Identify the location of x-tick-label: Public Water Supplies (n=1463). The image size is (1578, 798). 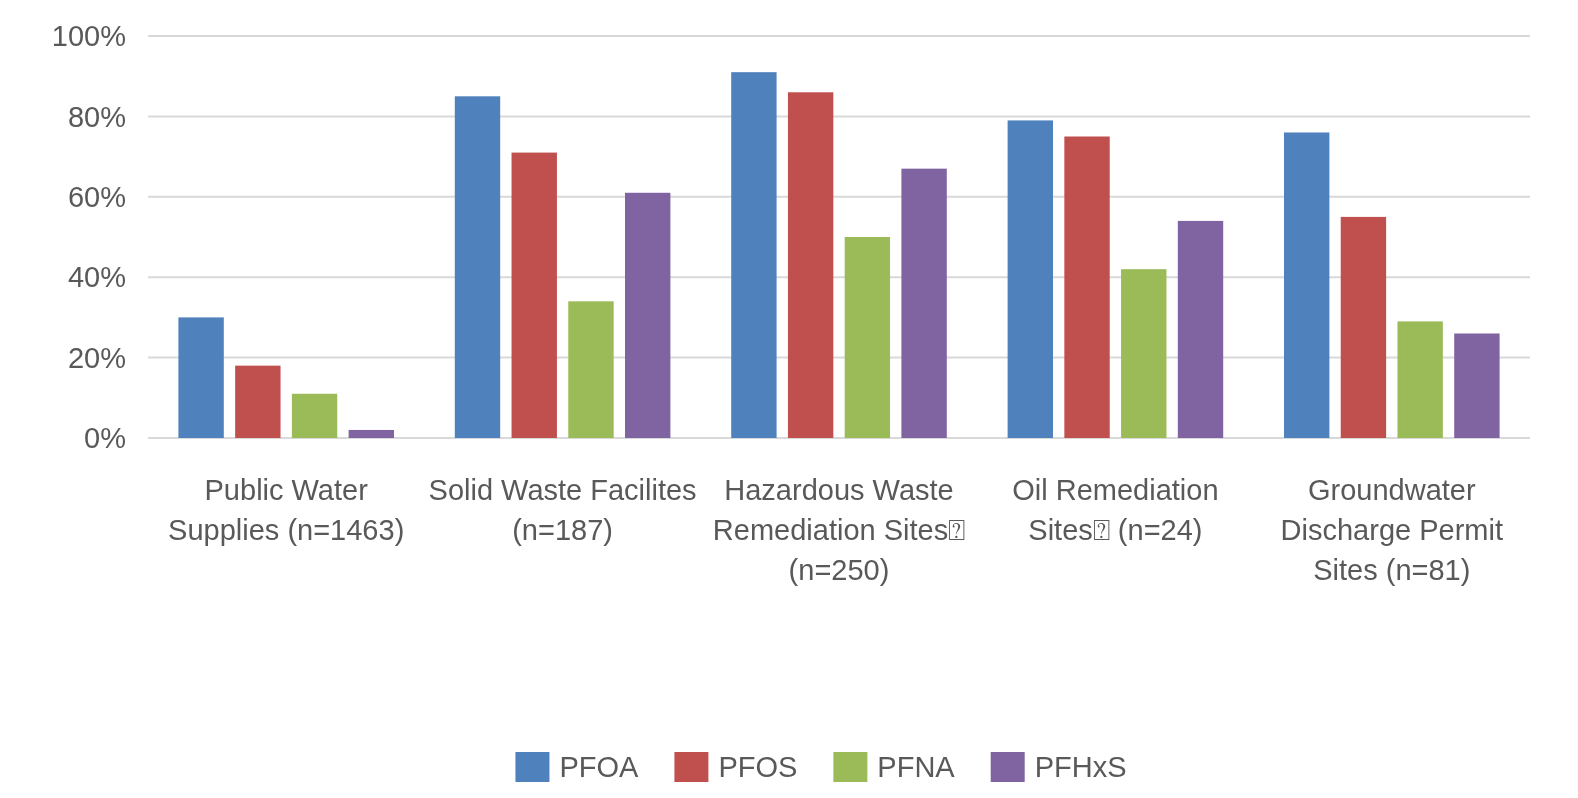
(286, 510).